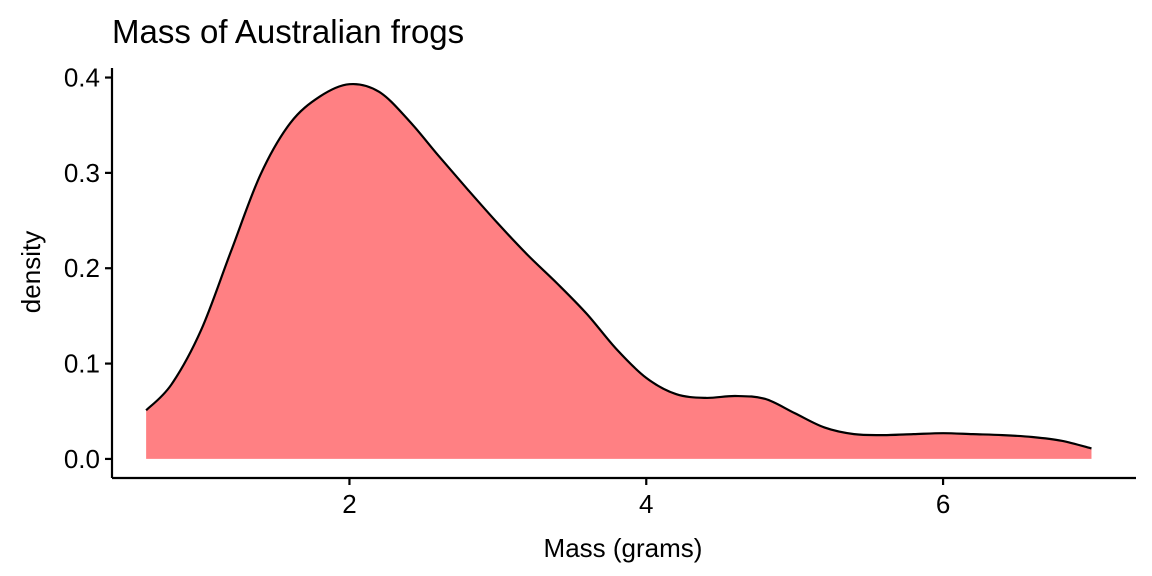  What do you see at coordinates (82, 459) in the screenshot?
I see `y-tick-label: 0.0` at bounding box center [82, 459].